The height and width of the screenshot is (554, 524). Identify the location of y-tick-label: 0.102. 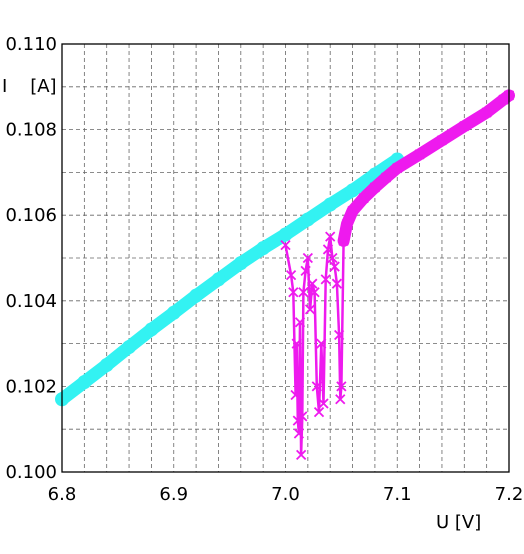
(31, 386).